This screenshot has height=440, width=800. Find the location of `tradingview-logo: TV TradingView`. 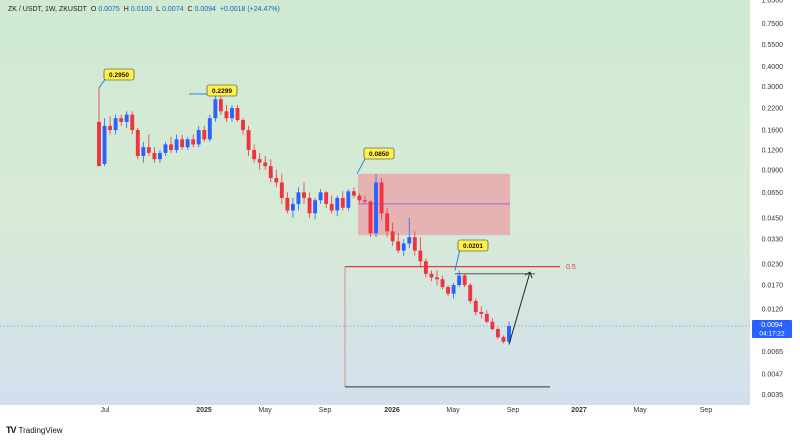

tradingview-logo: TV TradingView is located at coordinates (34, 430).